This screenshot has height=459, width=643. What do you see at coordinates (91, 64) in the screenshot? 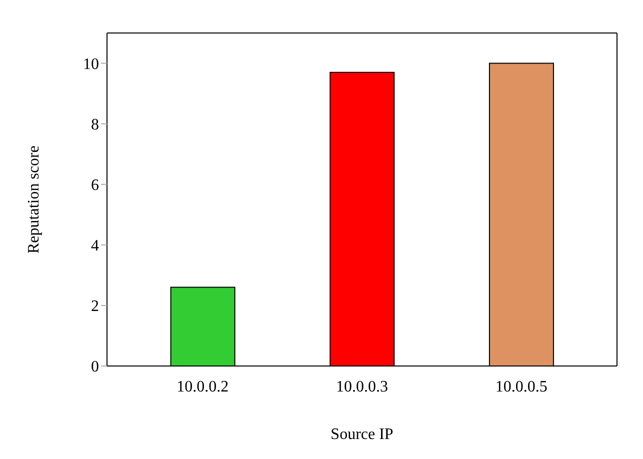
I see `y-tick-label: 10` at bounding box center [91, 64].